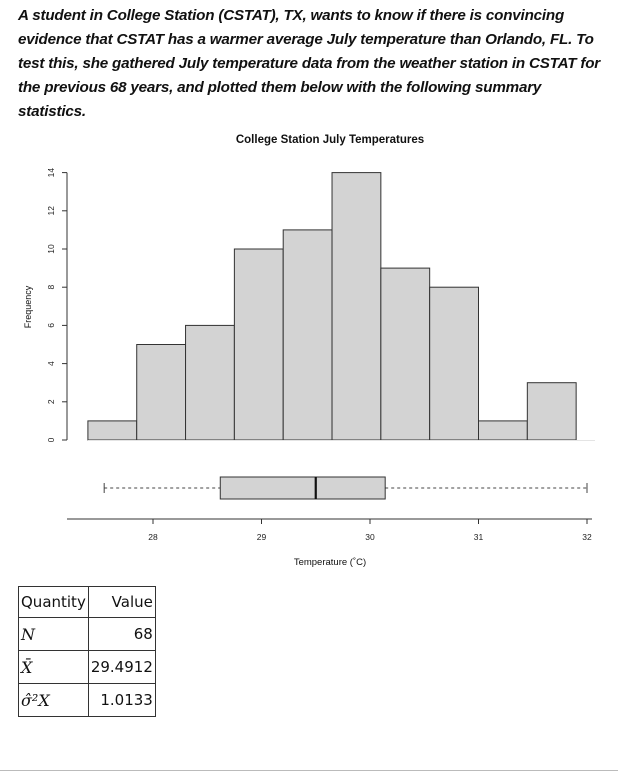  Describe the element at coordinates (309, 770) in the screenshot. I see `bottom-divider` at that location.